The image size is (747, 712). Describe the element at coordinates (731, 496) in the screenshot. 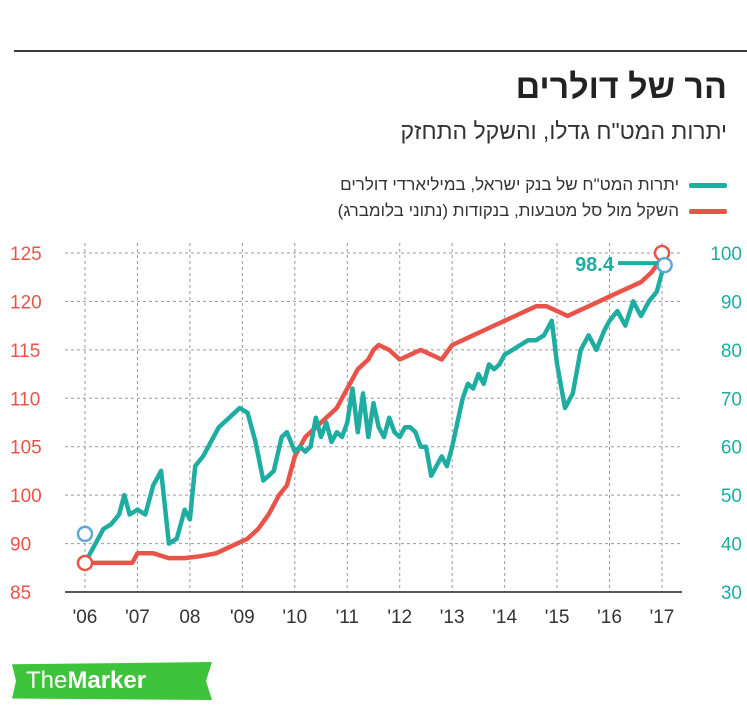

I see `y-right-tick-label: 50` at that location.